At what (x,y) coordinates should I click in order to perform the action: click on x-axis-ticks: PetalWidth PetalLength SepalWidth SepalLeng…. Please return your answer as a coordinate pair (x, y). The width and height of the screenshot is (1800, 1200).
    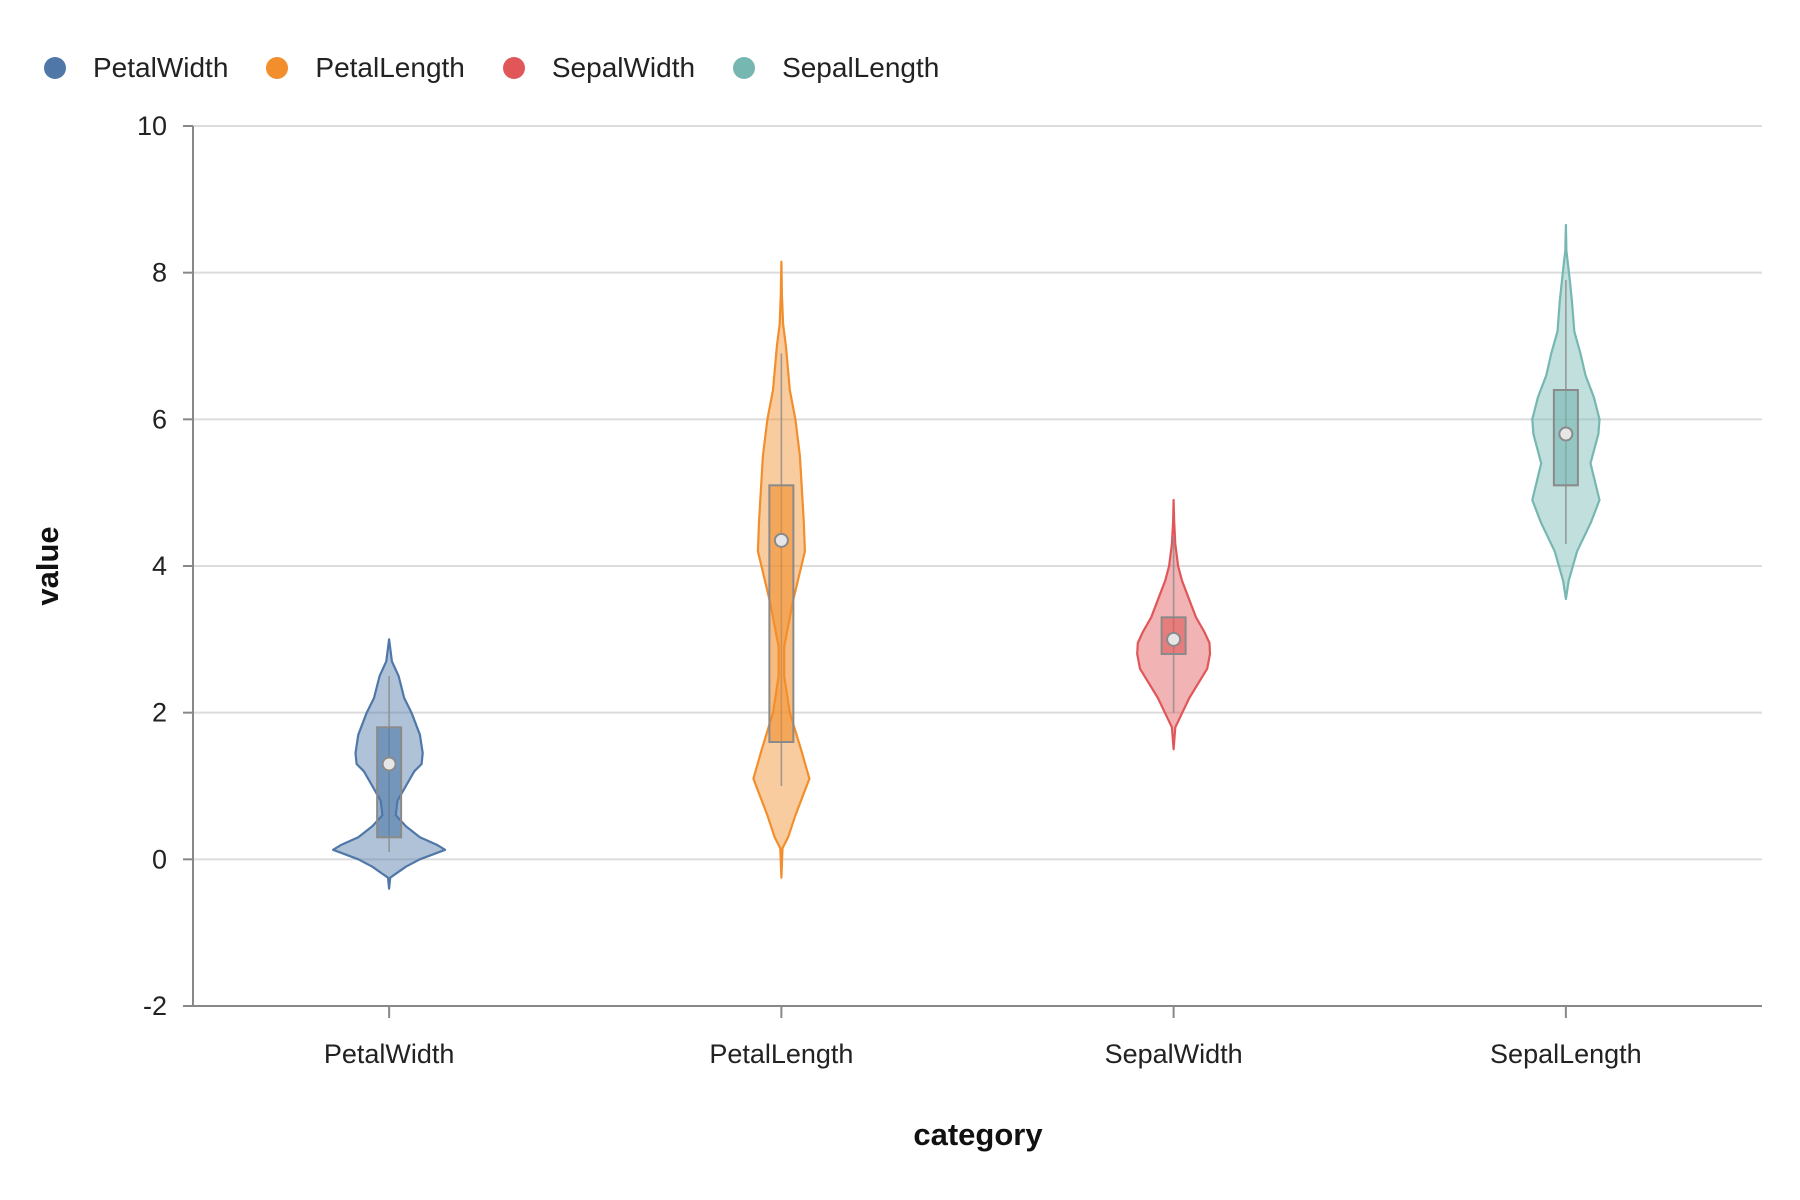
    Looking at the image, I should click on (983, 1037).